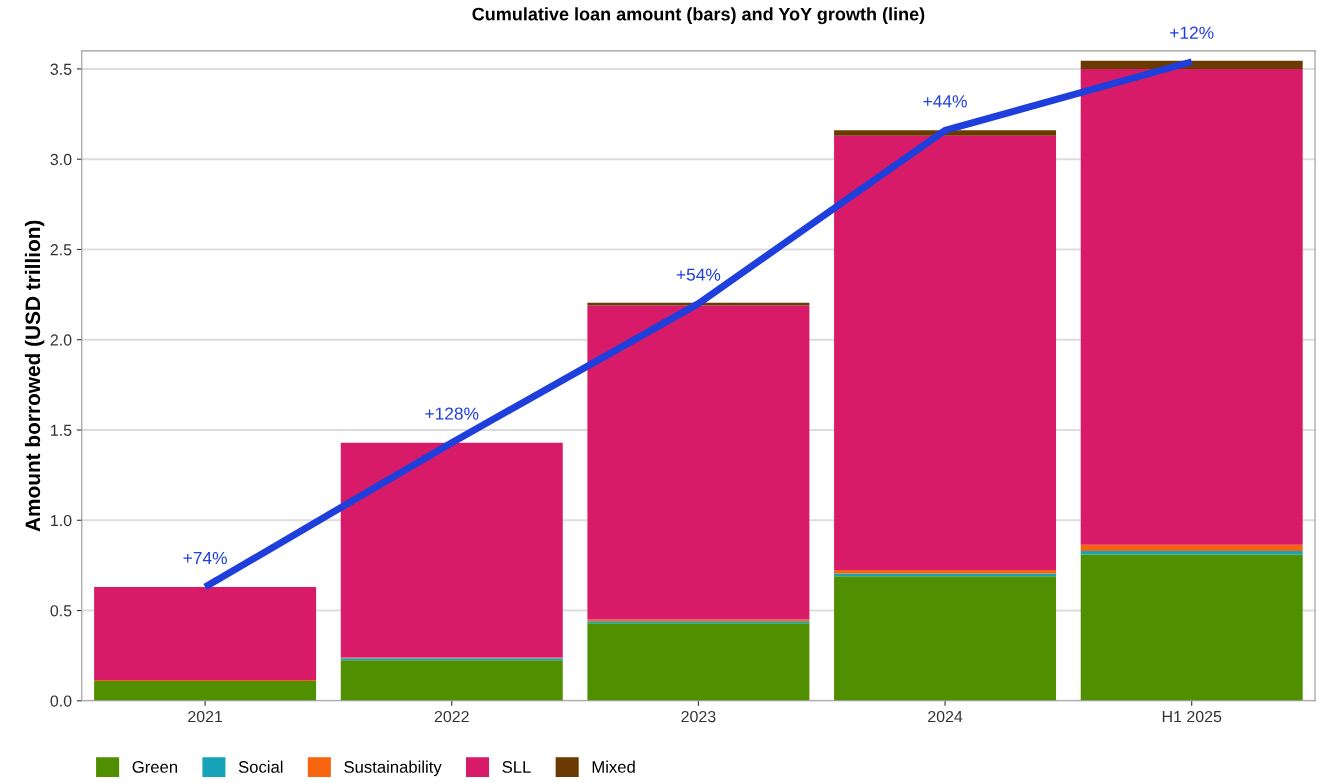 The image size is (1319, 783). Describe the element at coordinates (205, 716) in the screenshot. I see `x-tick-label: 2021` at that location.